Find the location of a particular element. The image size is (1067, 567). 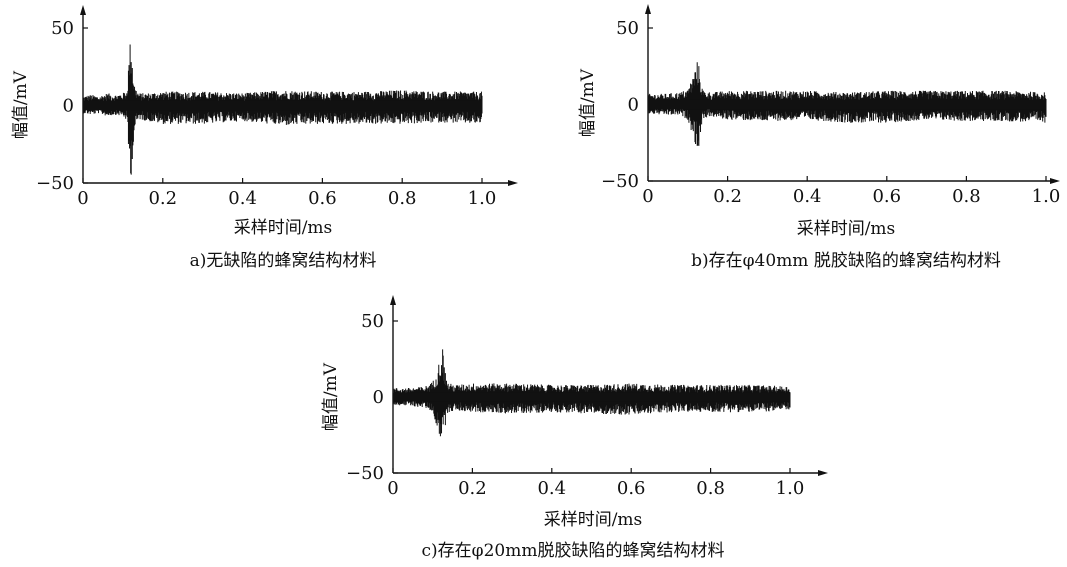

signal-baseline-band-c is located at coordinates (592, 397).